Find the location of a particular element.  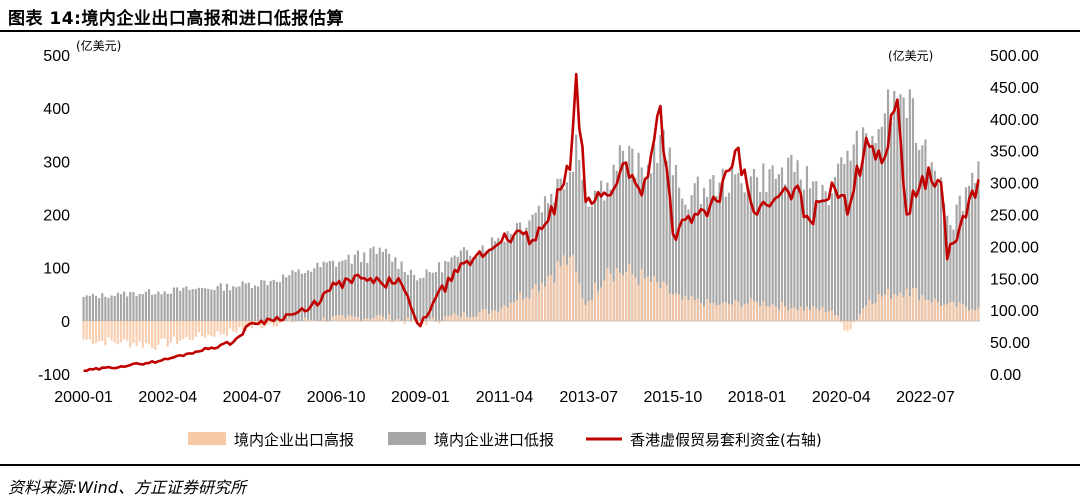

x-axis-tick-label: 2020-04 is located at coordinates (841, 397).